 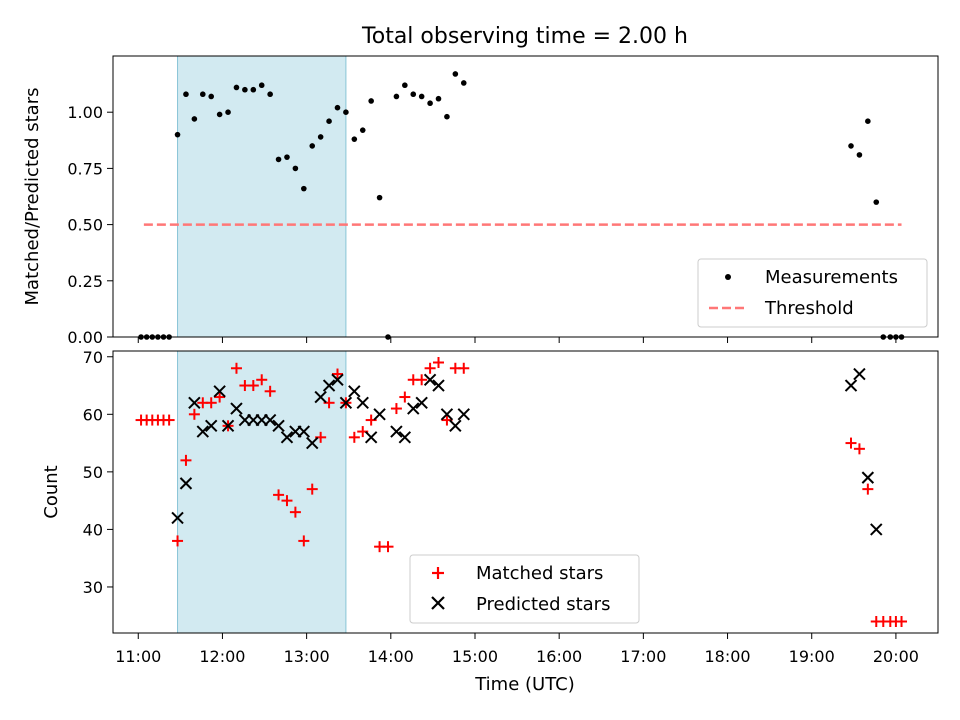 I want to click on legend-measurements-label: Measurements, so click(x=831, y=277).